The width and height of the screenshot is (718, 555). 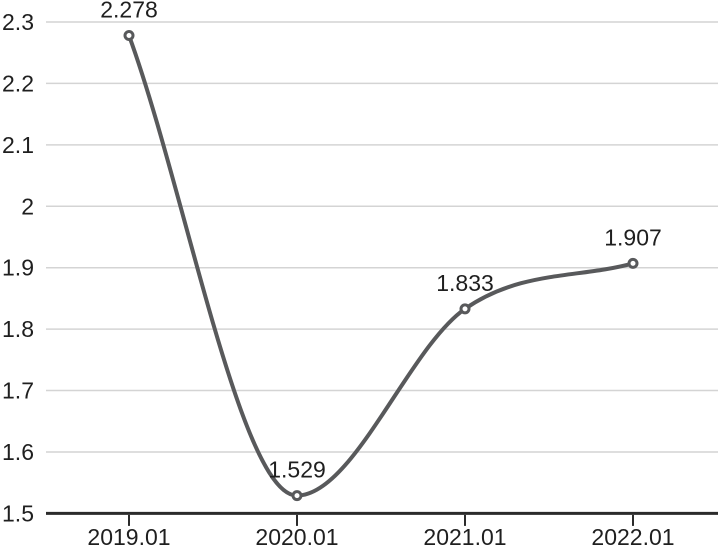 I want to click on x-axis-tick-label: 2022.01, so click(x=632, y=537).